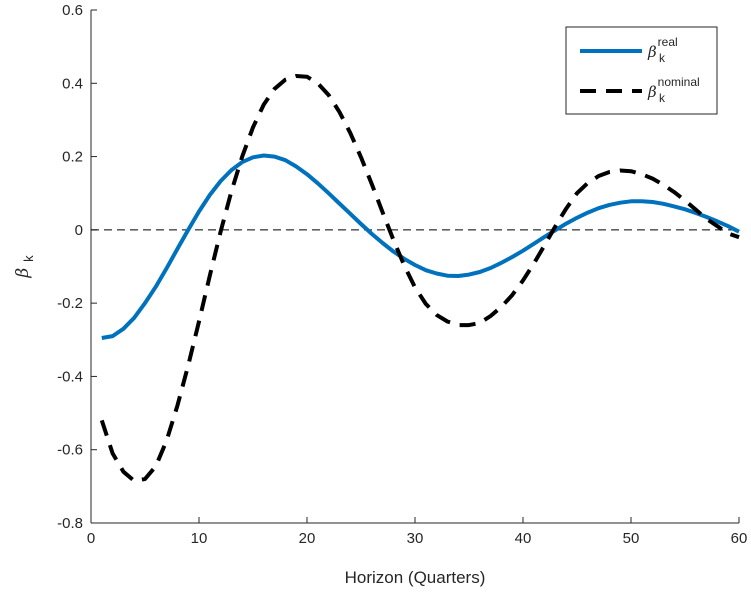  I want to click on legend-label-real: βreal k, so click(662, 50).